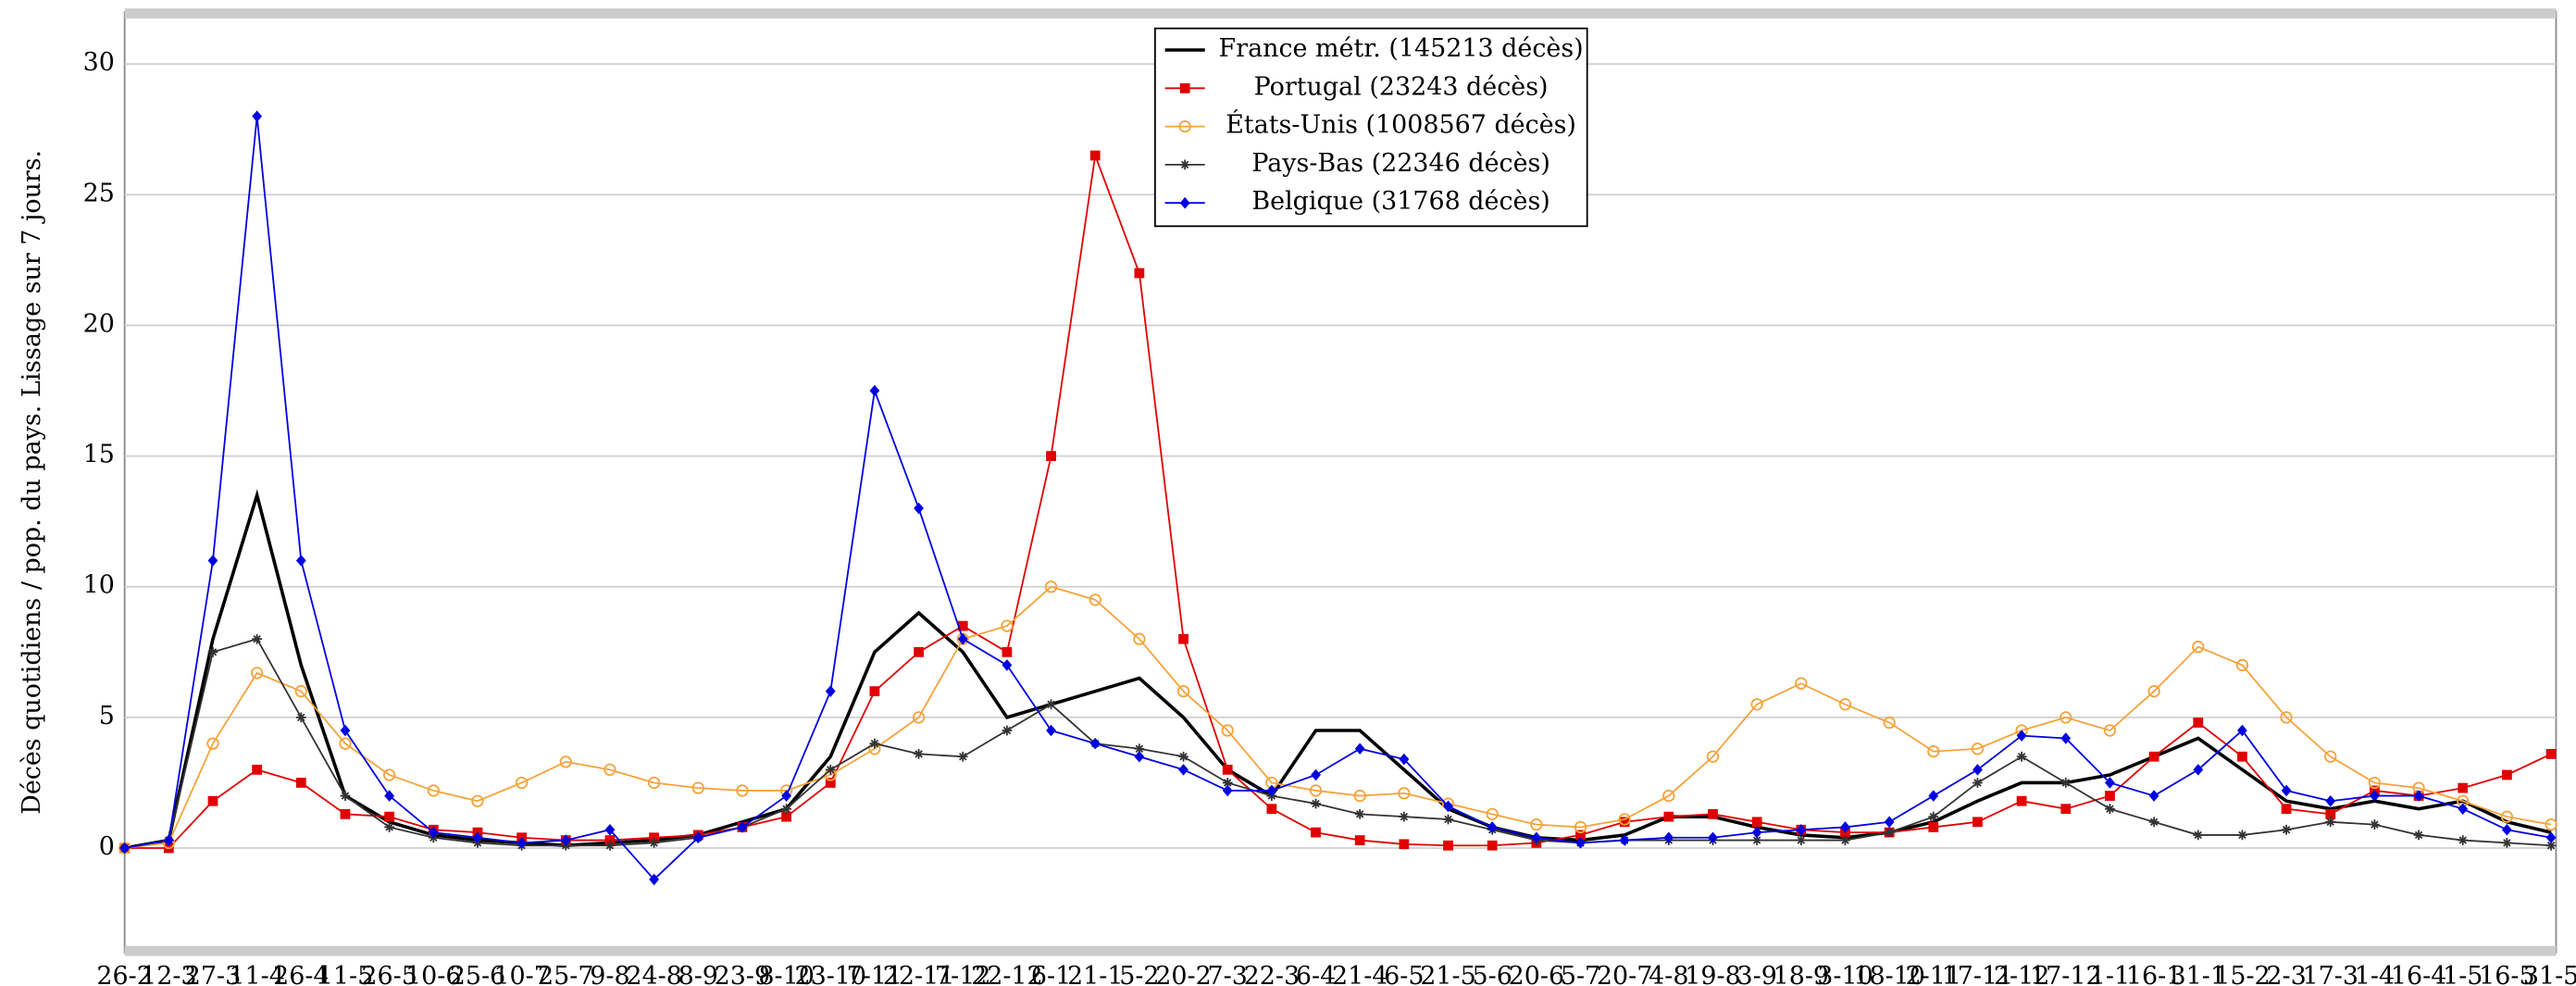  What do you see at coordinates (1492, 974) in the screenshot?
I see `x-tick-label: 5-6` at bounding box center [1492, 974].